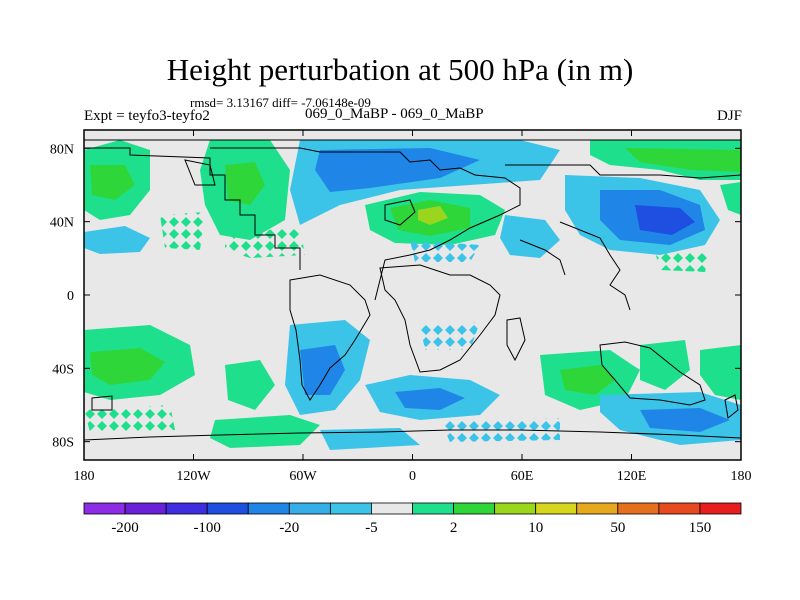 This screenshot has width=800, height=600. Describe the element at coordinates (63, 369) in the screenshot. I see `y-tick-label: 40S` at that location.